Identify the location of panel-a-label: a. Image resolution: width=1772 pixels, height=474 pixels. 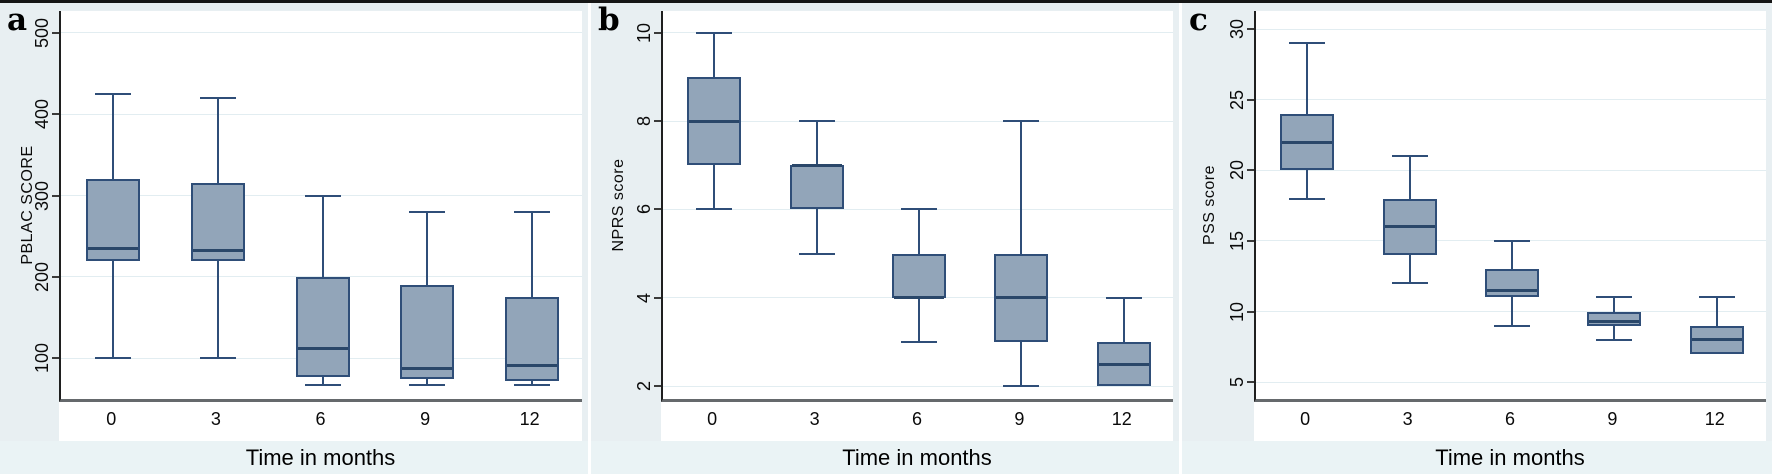
(17, 20).